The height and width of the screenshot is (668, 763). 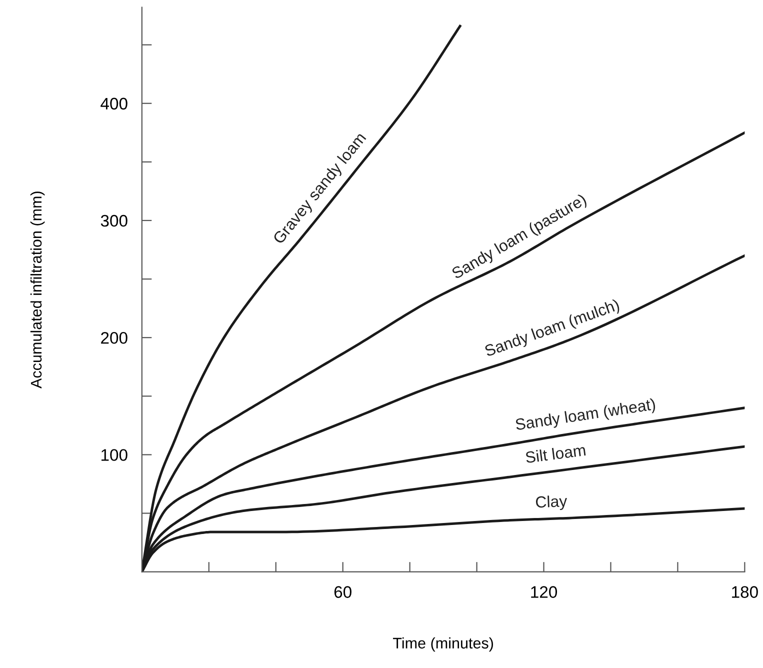 What do you see at coordinates (585, 416) in the screenshot?
I see `text: Sandy loam (wheat)` at bounding box center [585, 416].